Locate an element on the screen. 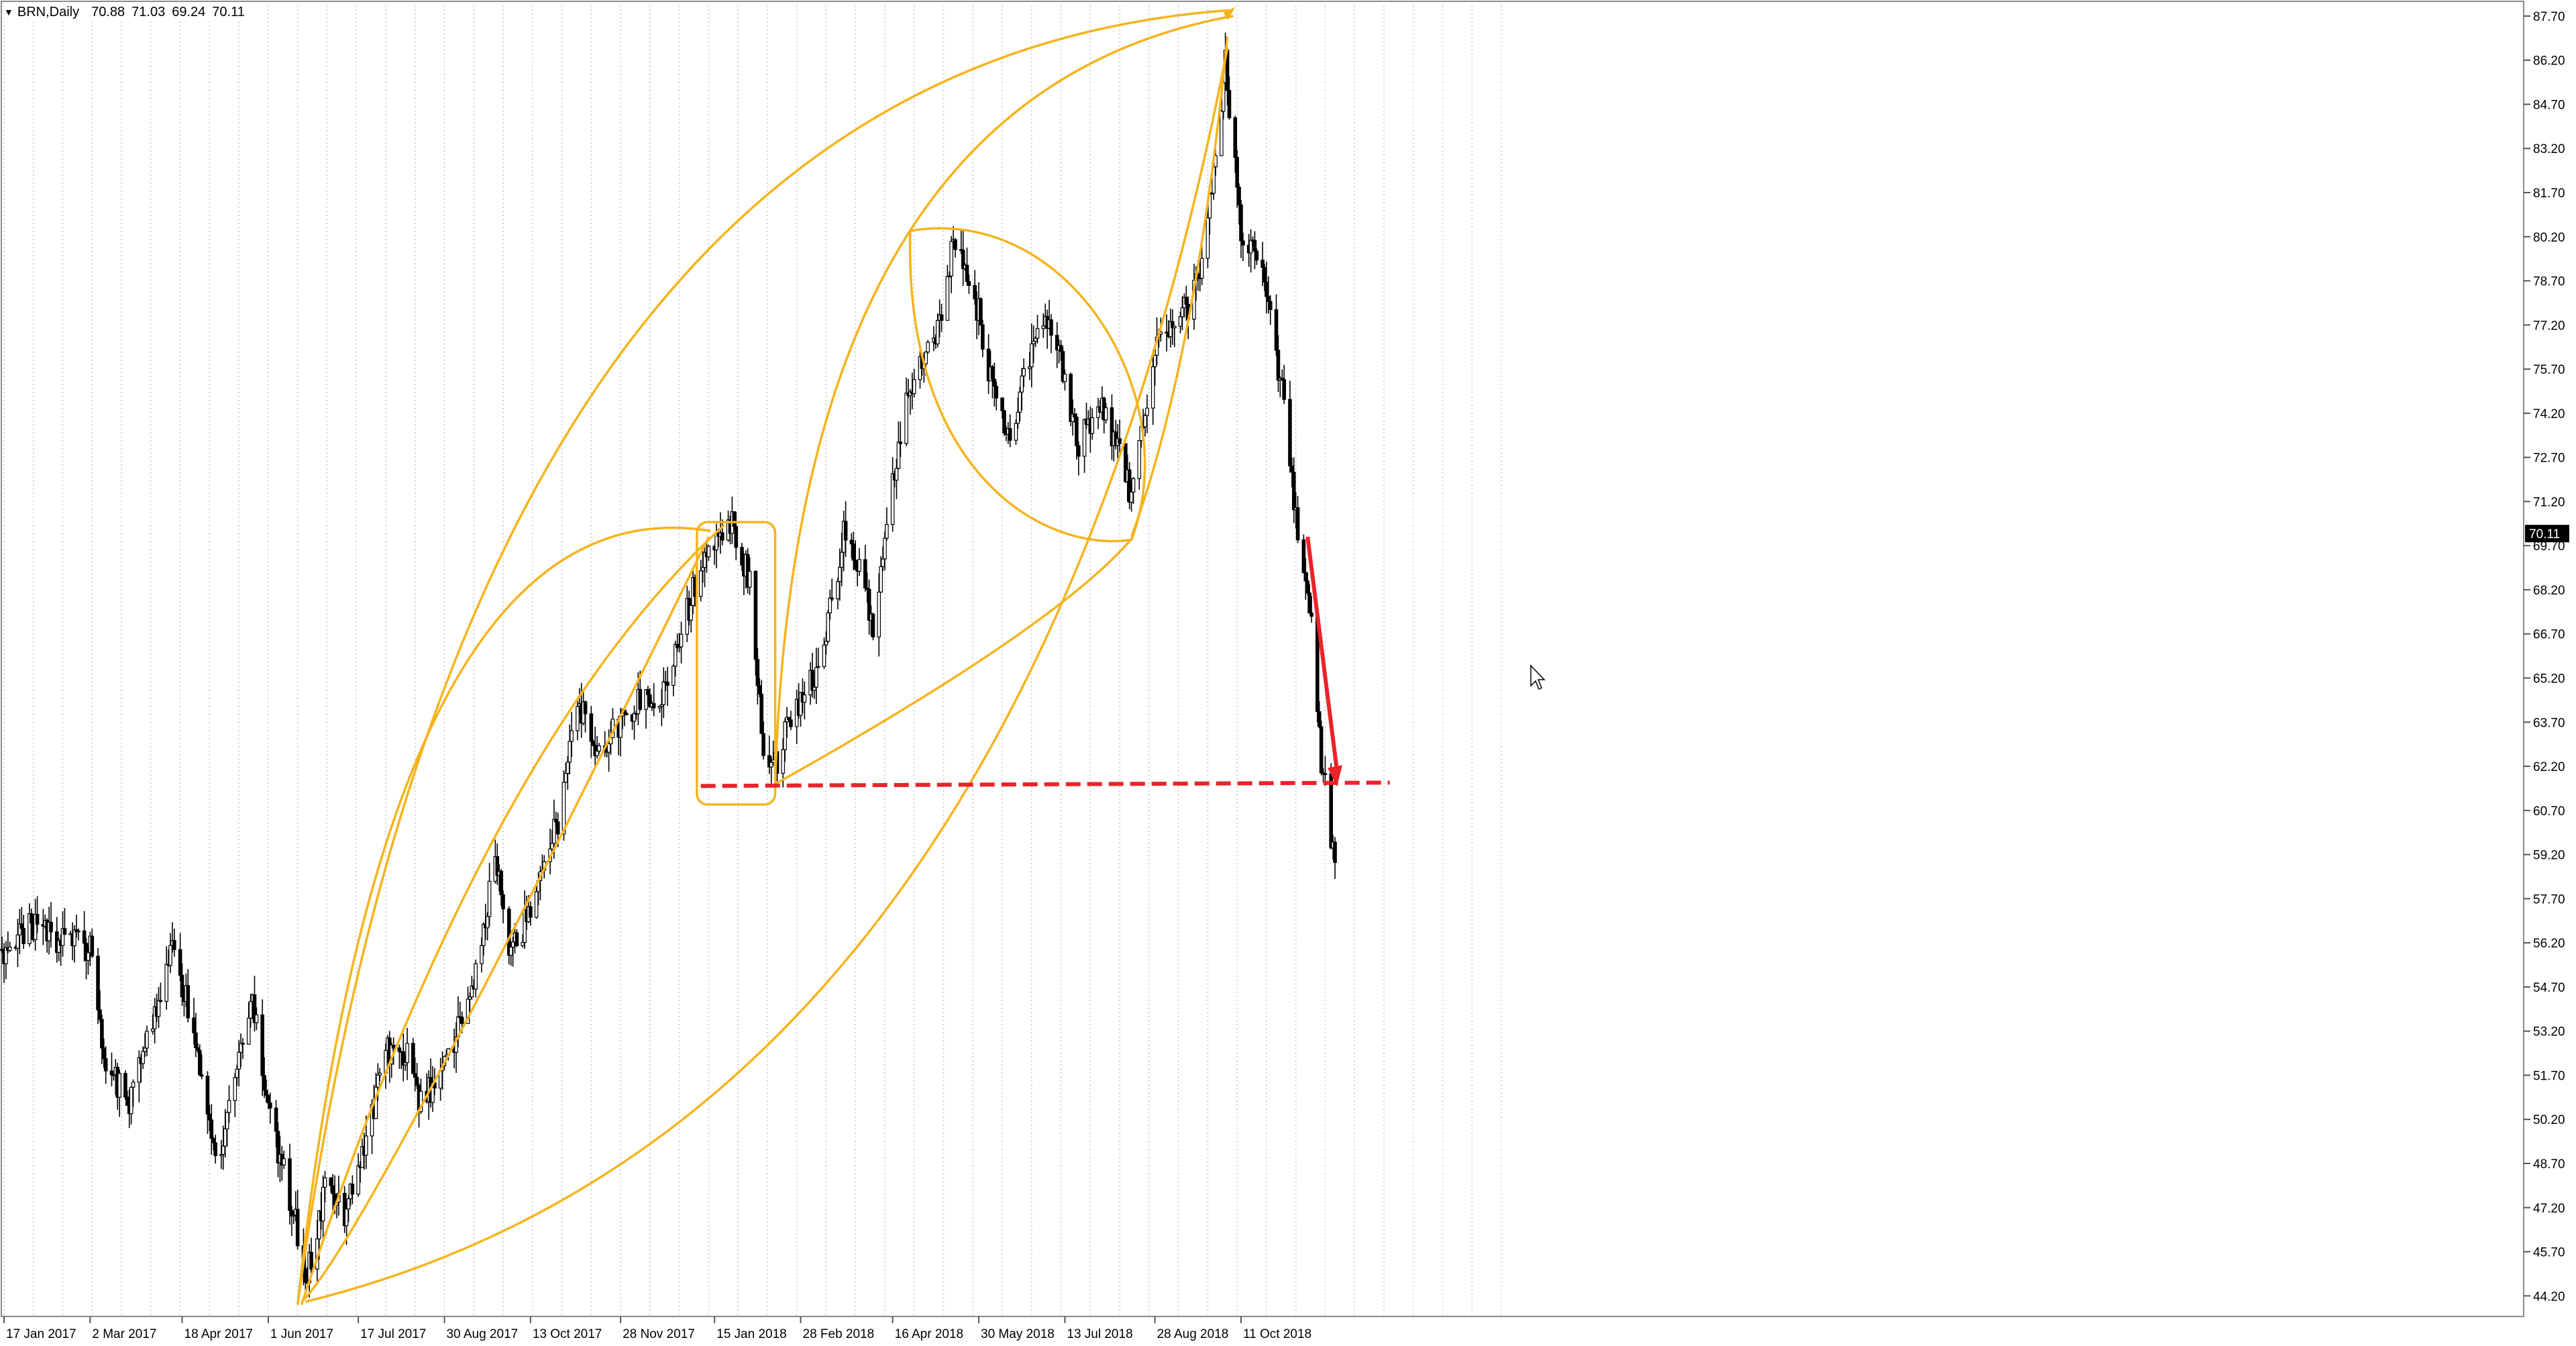 The height and width of the screenshot is (1346, 2576). forecast-arrow-head is located at coordinates (1334, 776).